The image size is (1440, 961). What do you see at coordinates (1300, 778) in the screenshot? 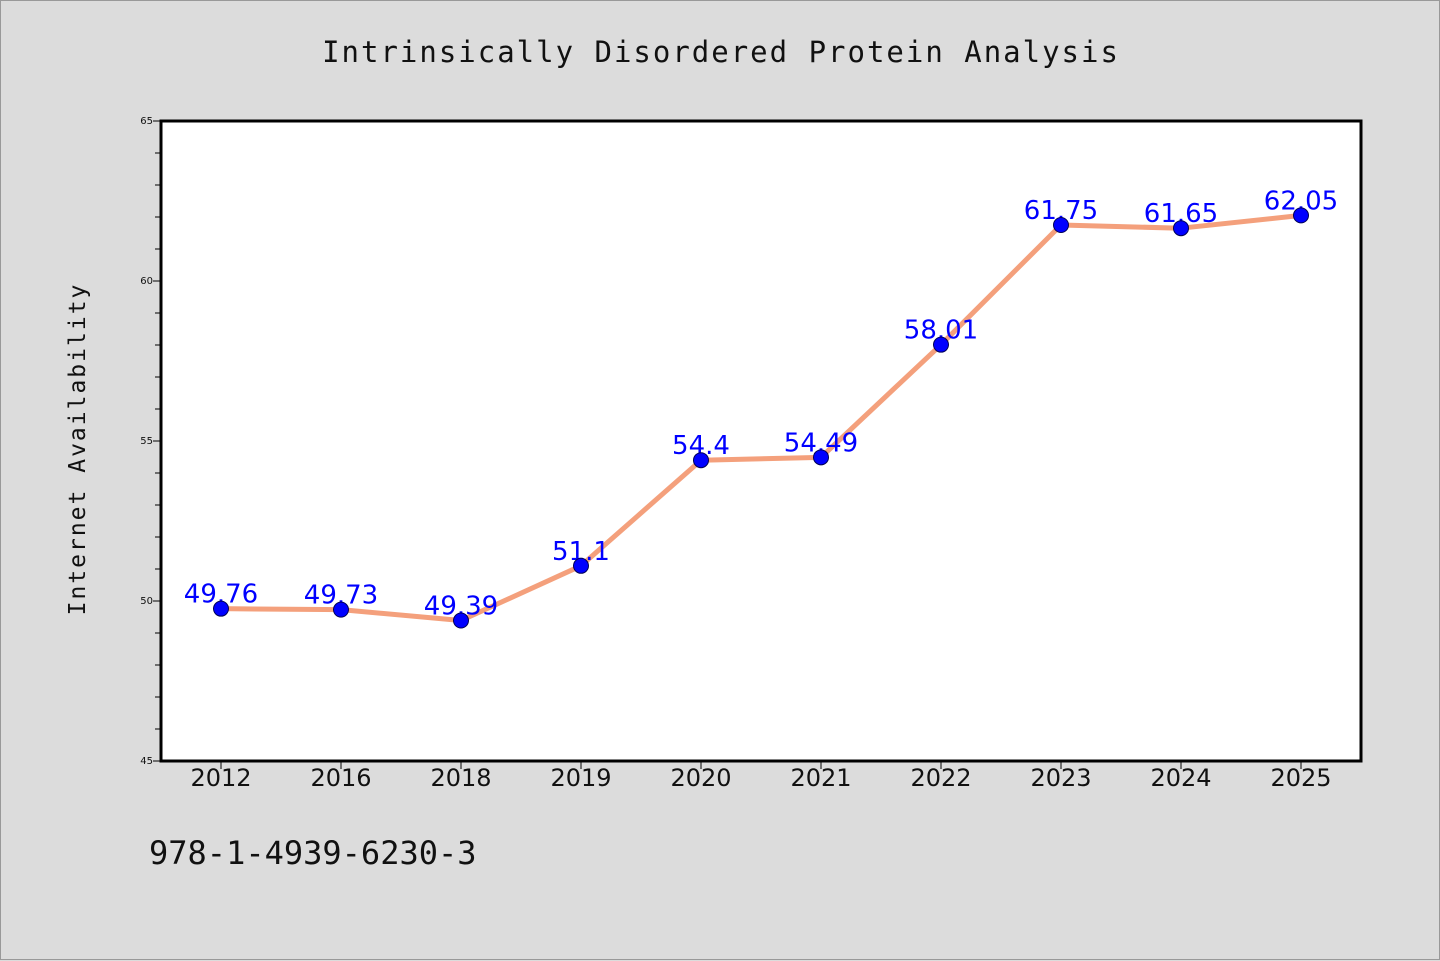
I see `x-tick-label: 2025` at bounding box center [1300, 778].